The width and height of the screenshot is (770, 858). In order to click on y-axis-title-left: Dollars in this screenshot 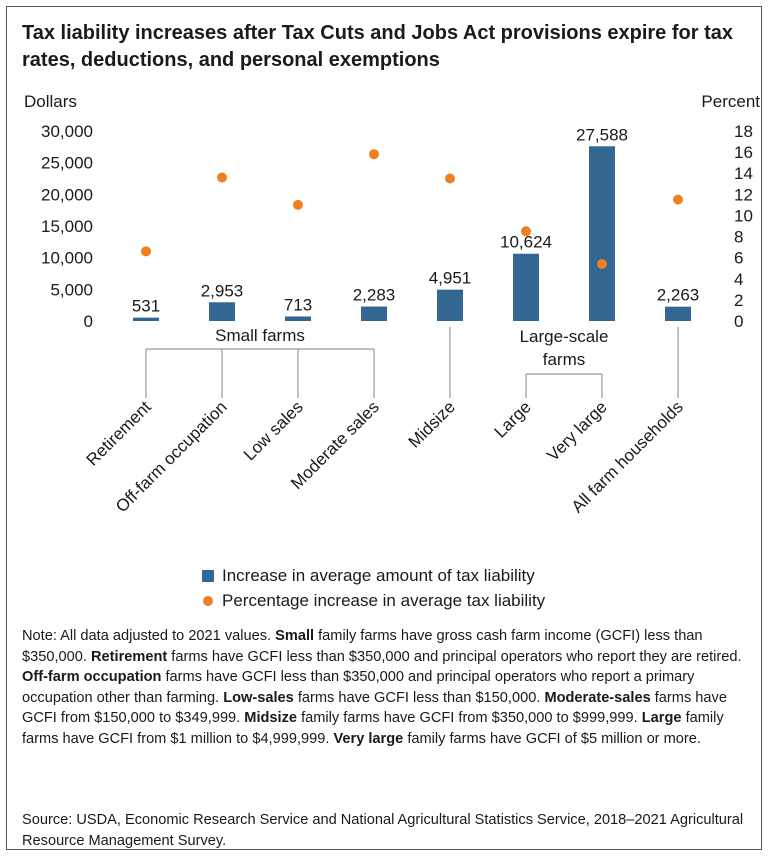, I will do `click(50, 101)`.